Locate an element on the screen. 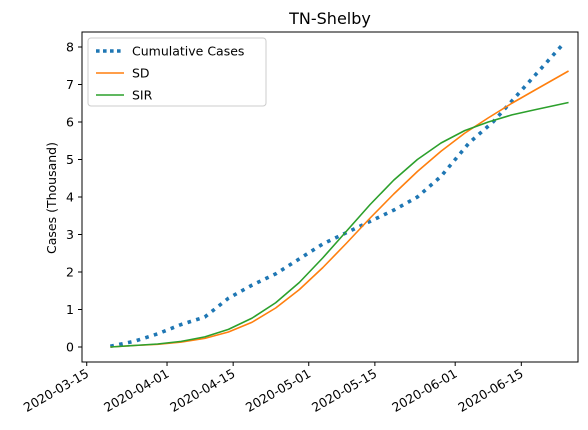 The image size is (588, 430). legend-box is located at coordinates (177, 72).